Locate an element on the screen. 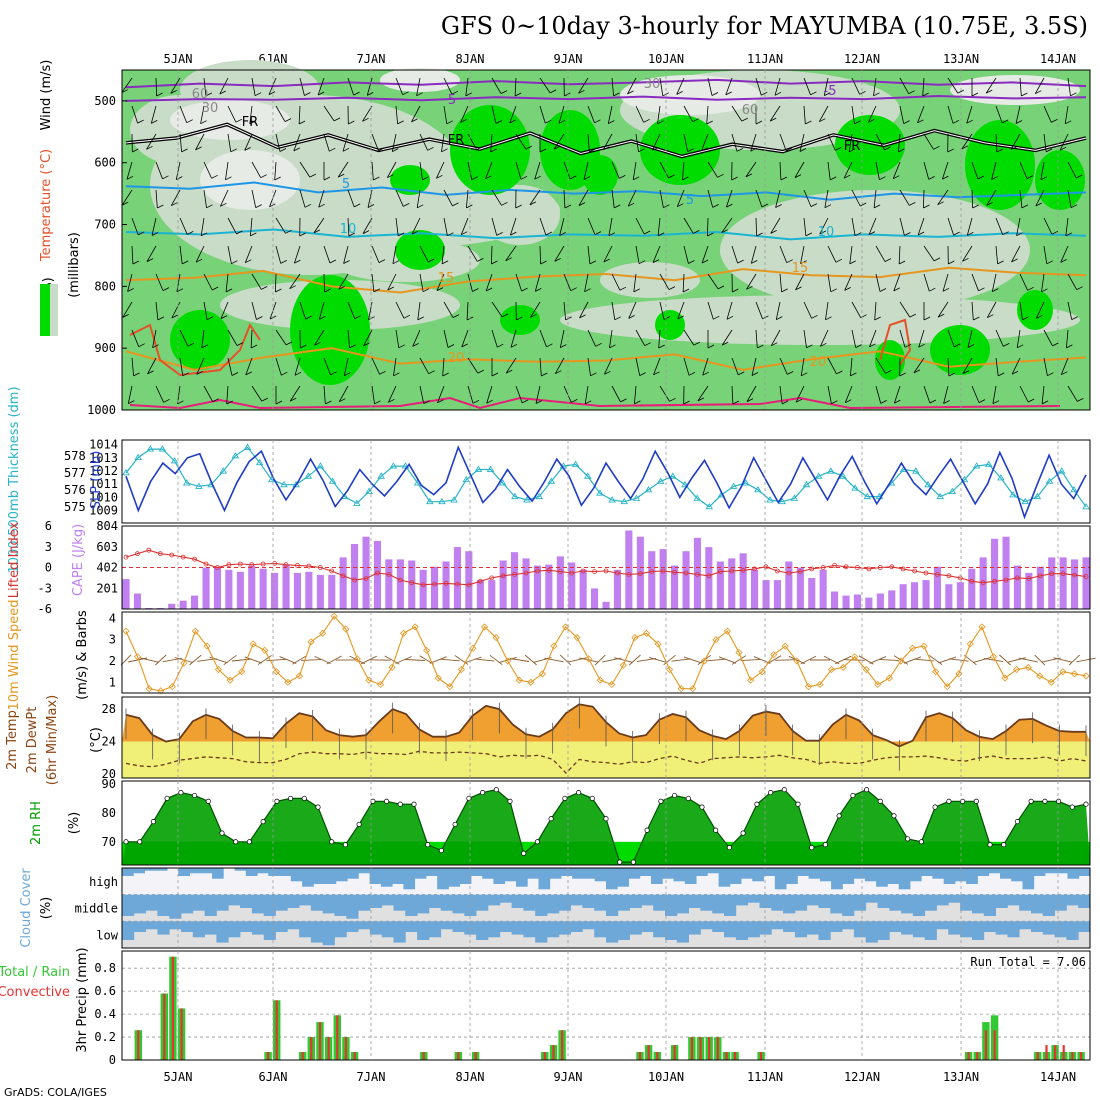 The image size is (1100, 1100). rh-moist-area is located at coordinates (600, 175).